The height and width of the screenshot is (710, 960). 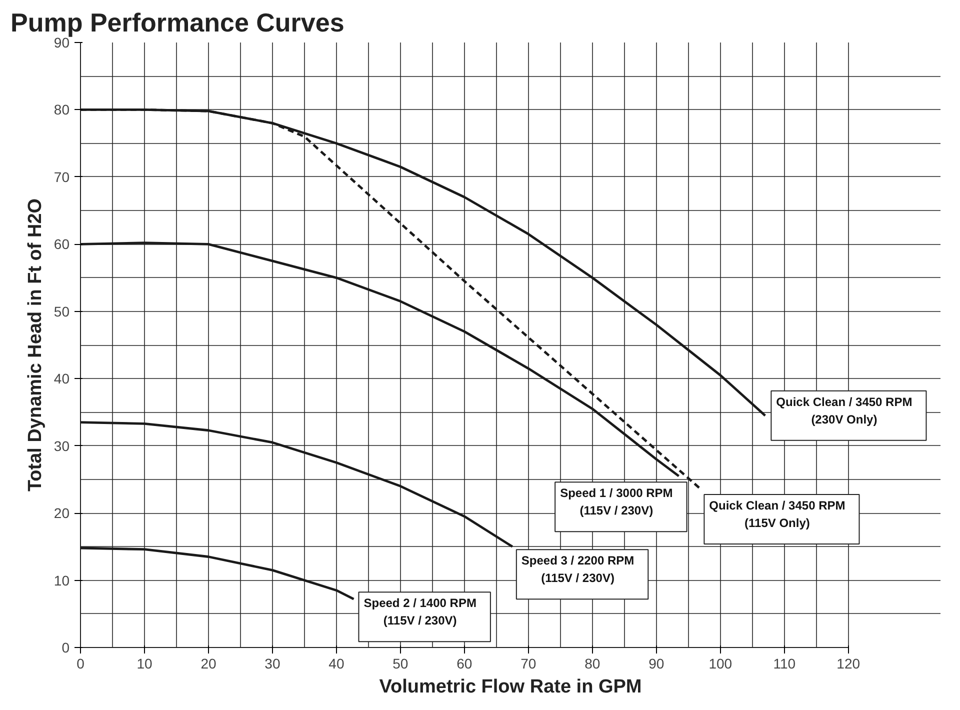 I want to click on x-tick-label: 10, so click(x=144, y=664).